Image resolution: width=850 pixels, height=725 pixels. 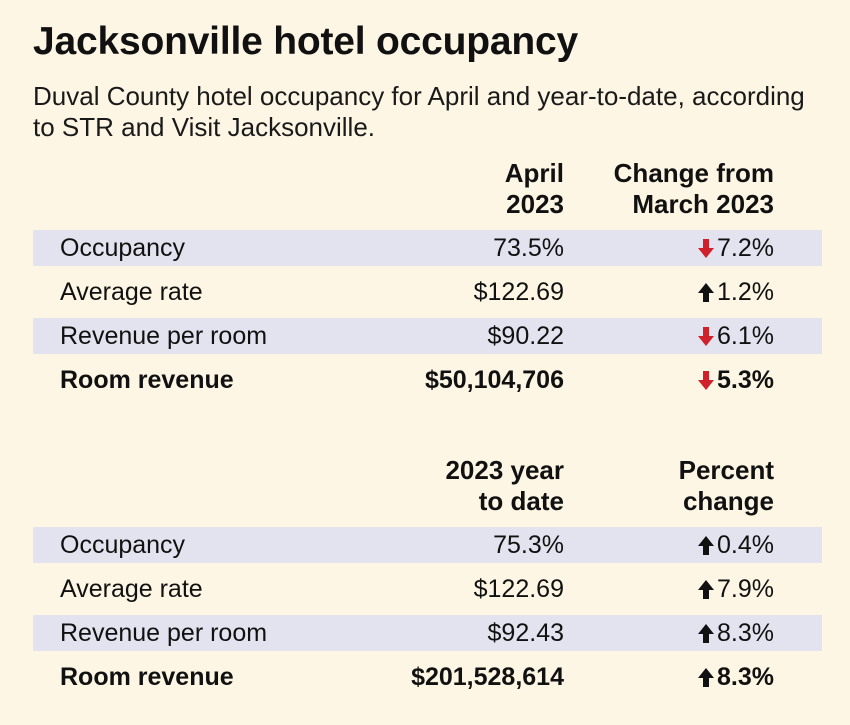 I want to click on change-value: 6.1%, so click(x=745, y=336).